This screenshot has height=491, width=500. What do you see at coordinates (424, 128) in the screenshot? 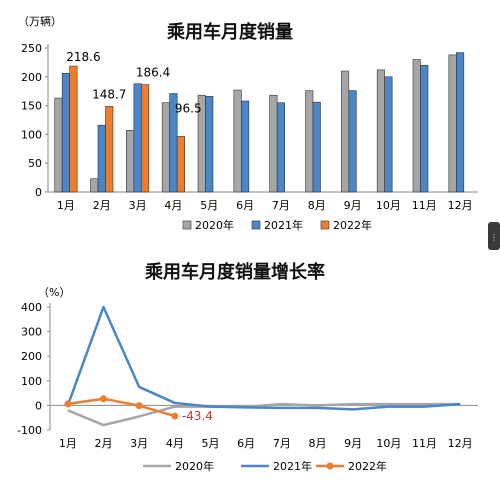
I see `bar-2021年-11月` at bounding box center [424, 128].